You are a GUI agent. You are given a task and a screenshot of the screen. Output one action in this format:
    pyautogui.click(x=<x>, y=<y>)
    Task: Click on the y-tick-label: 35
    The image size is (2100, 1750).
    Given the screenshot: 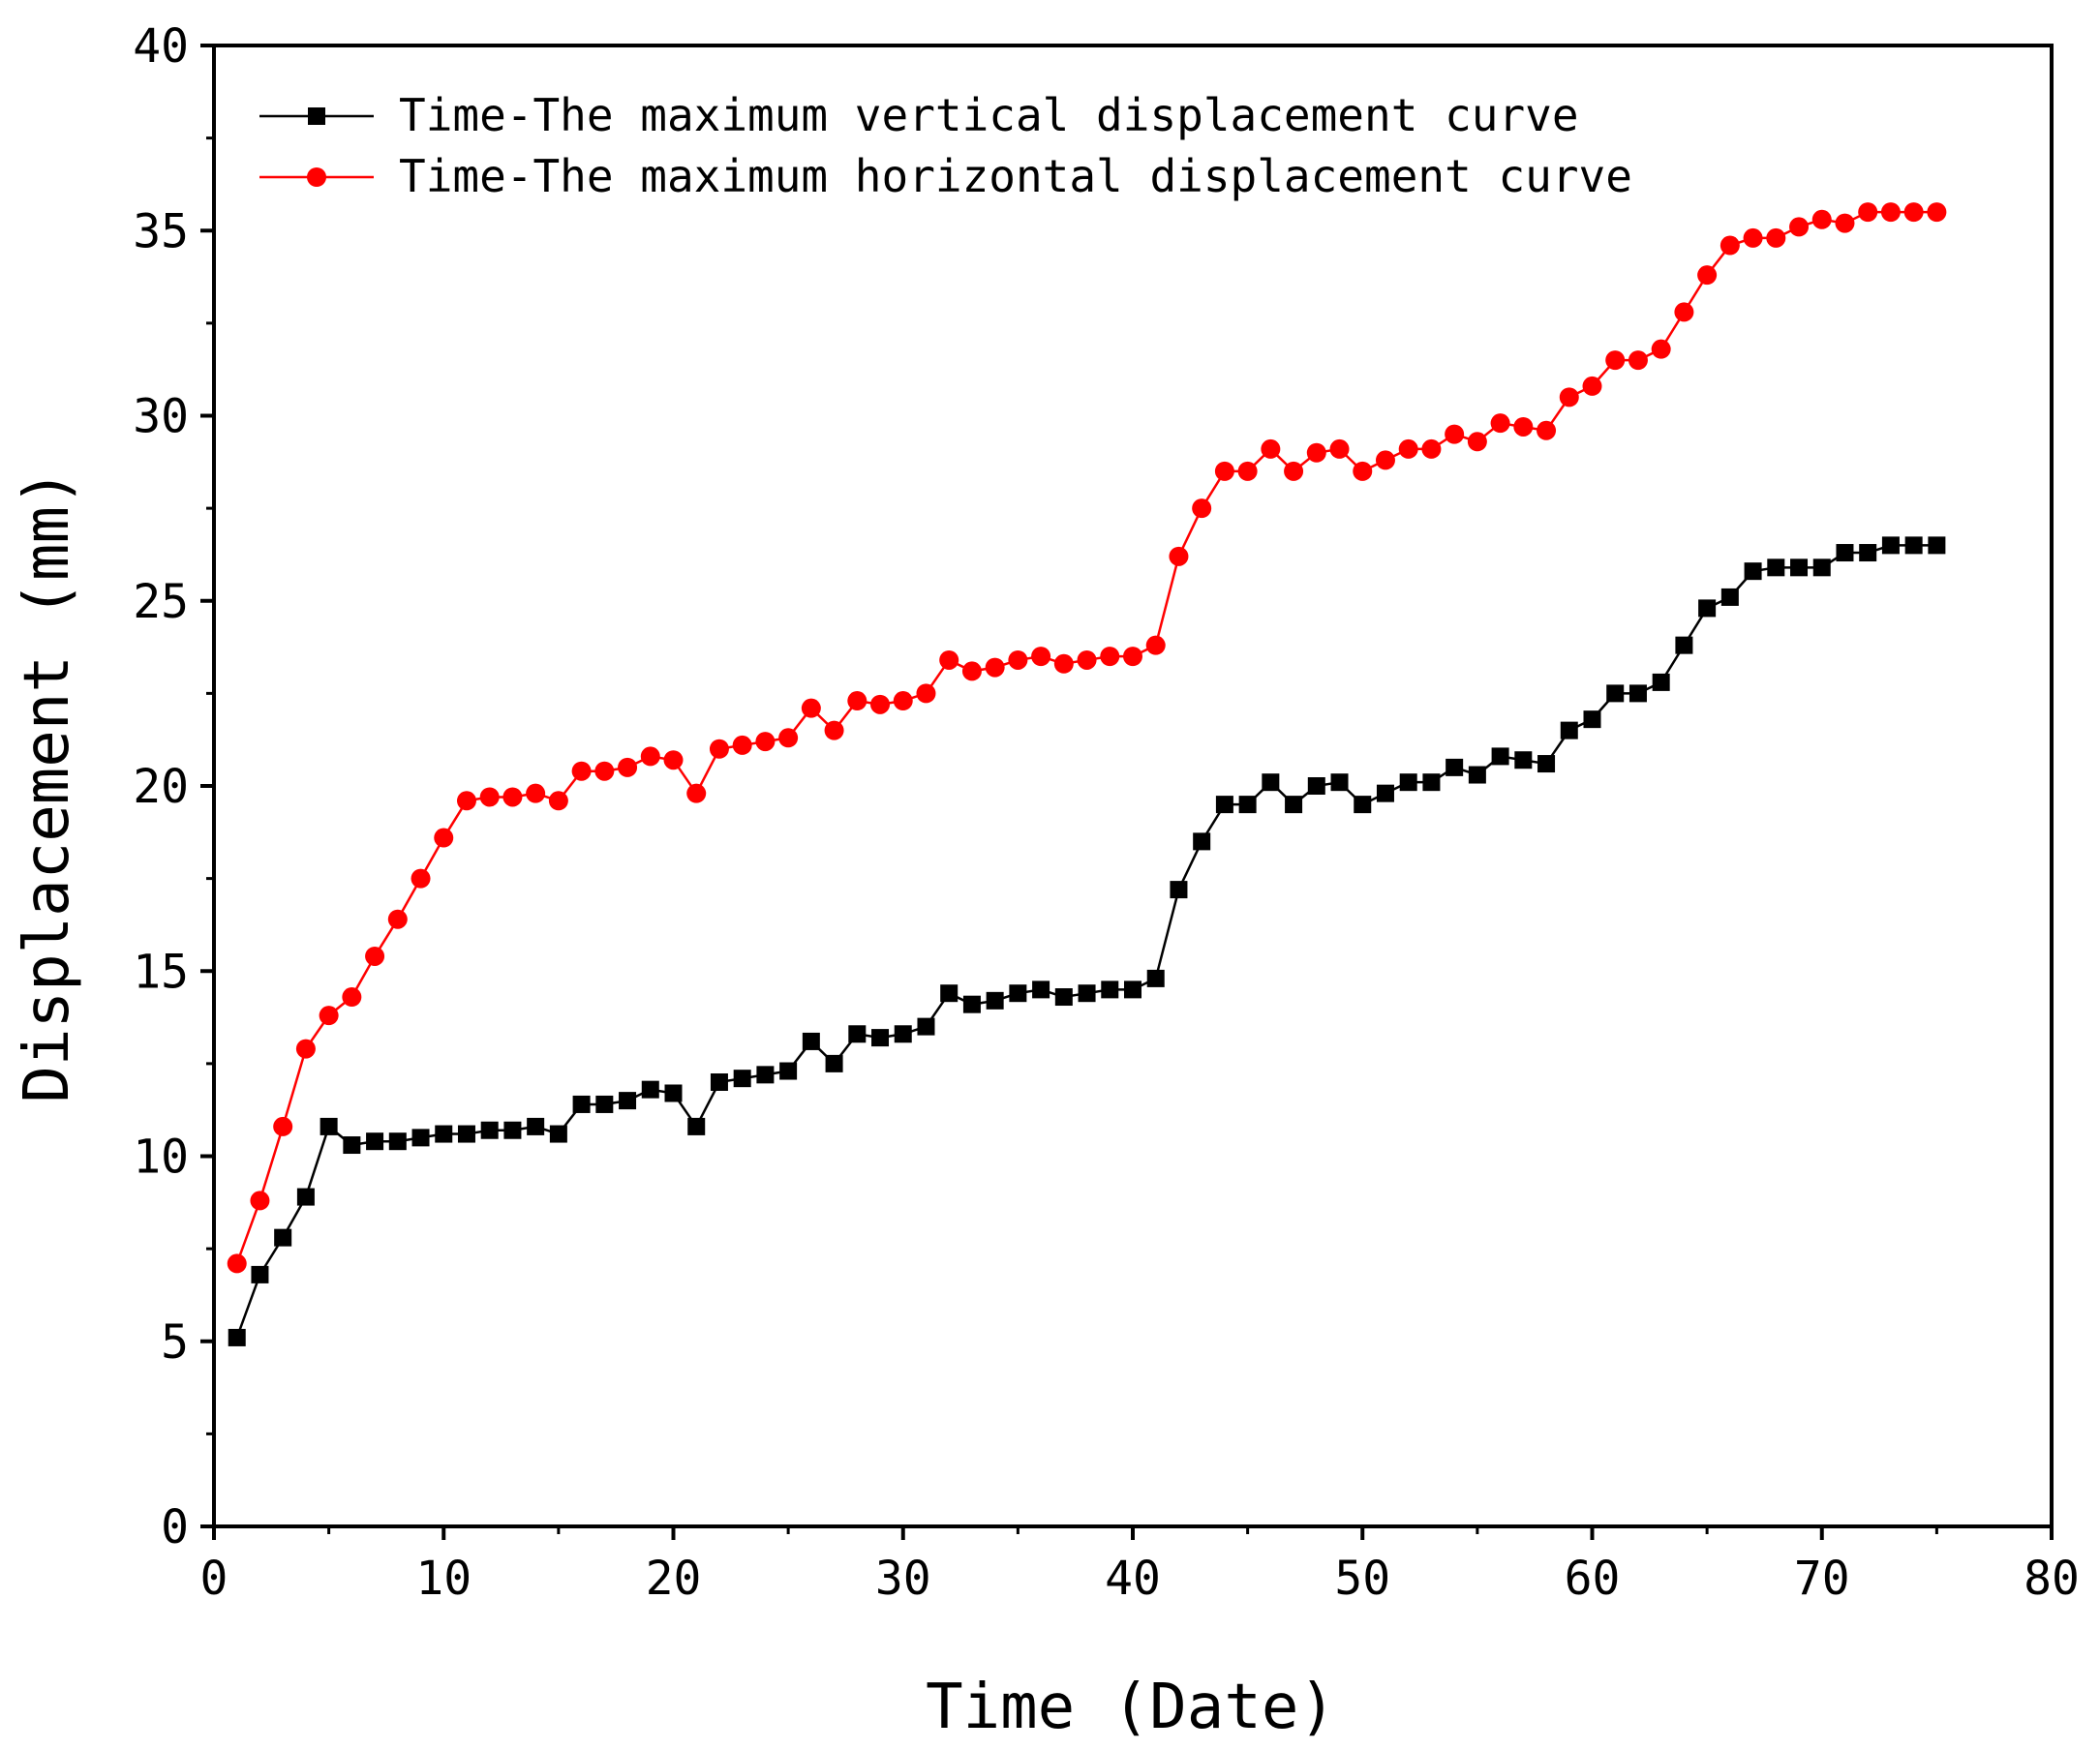 What is the action you would take?
    pyautogui.click(x=161, y=231)
    